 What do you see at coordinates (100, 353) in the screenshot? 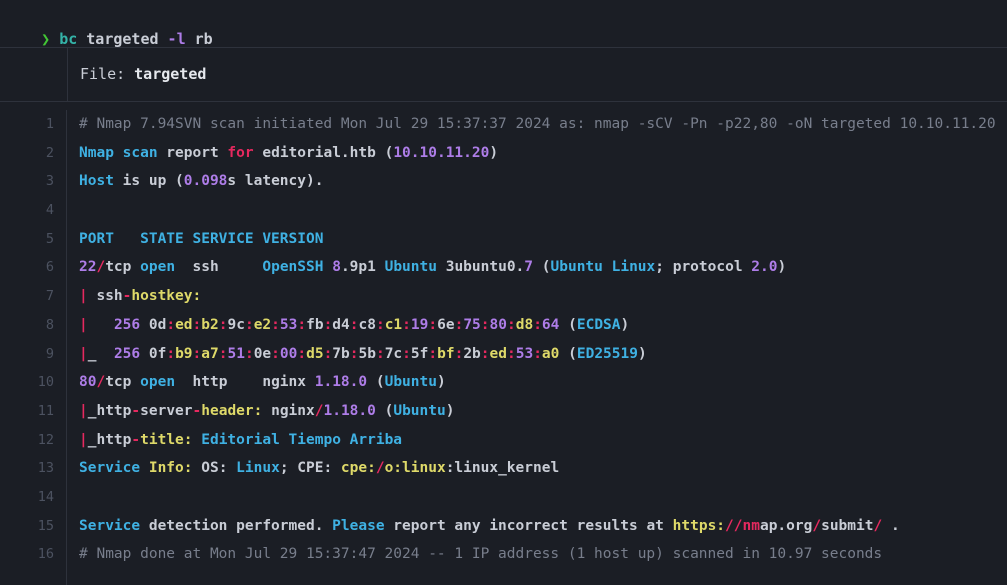
I see `code-token: _` at bounding box center [100, 353].